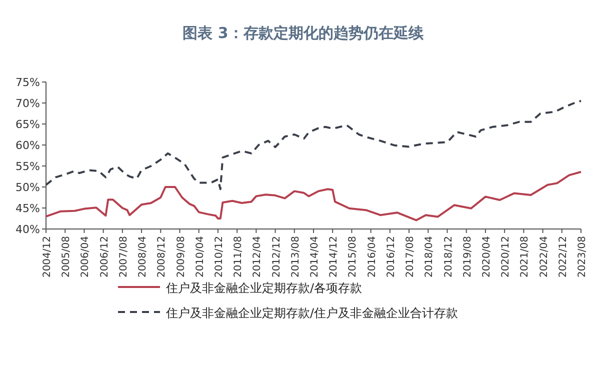 This screenshot has width=607, height=373. What do you see at coordinates (410, 257) in the screenshot?
I see `x-tick-label: 2017/08` at bounding box center [410, 257].